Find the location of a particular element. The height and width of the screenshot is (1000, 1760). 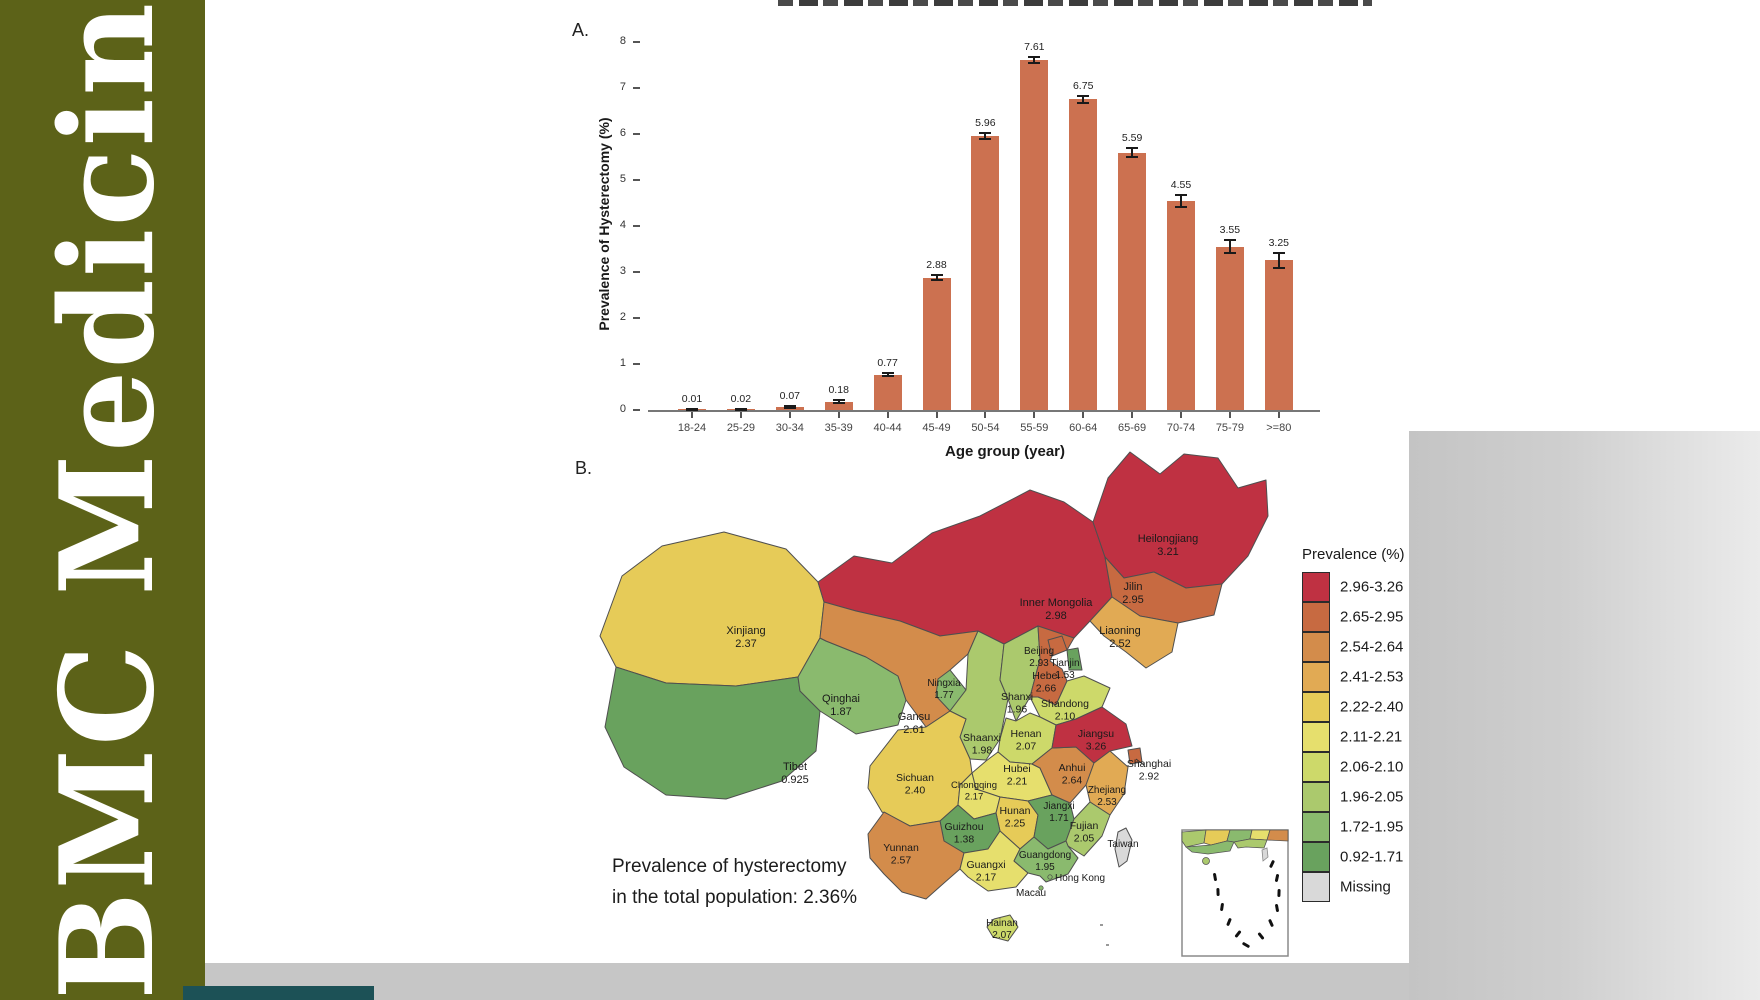

bar-value-label: 0.02 is located at coordinates (741, 398).